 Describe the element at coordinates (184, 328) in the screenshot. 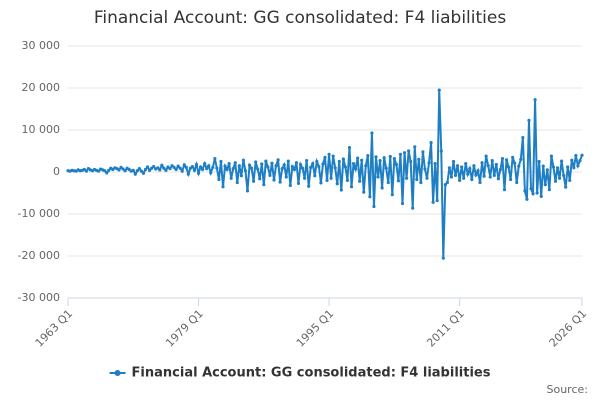

I see `x-tick-label: 1979 Q1` at that location.